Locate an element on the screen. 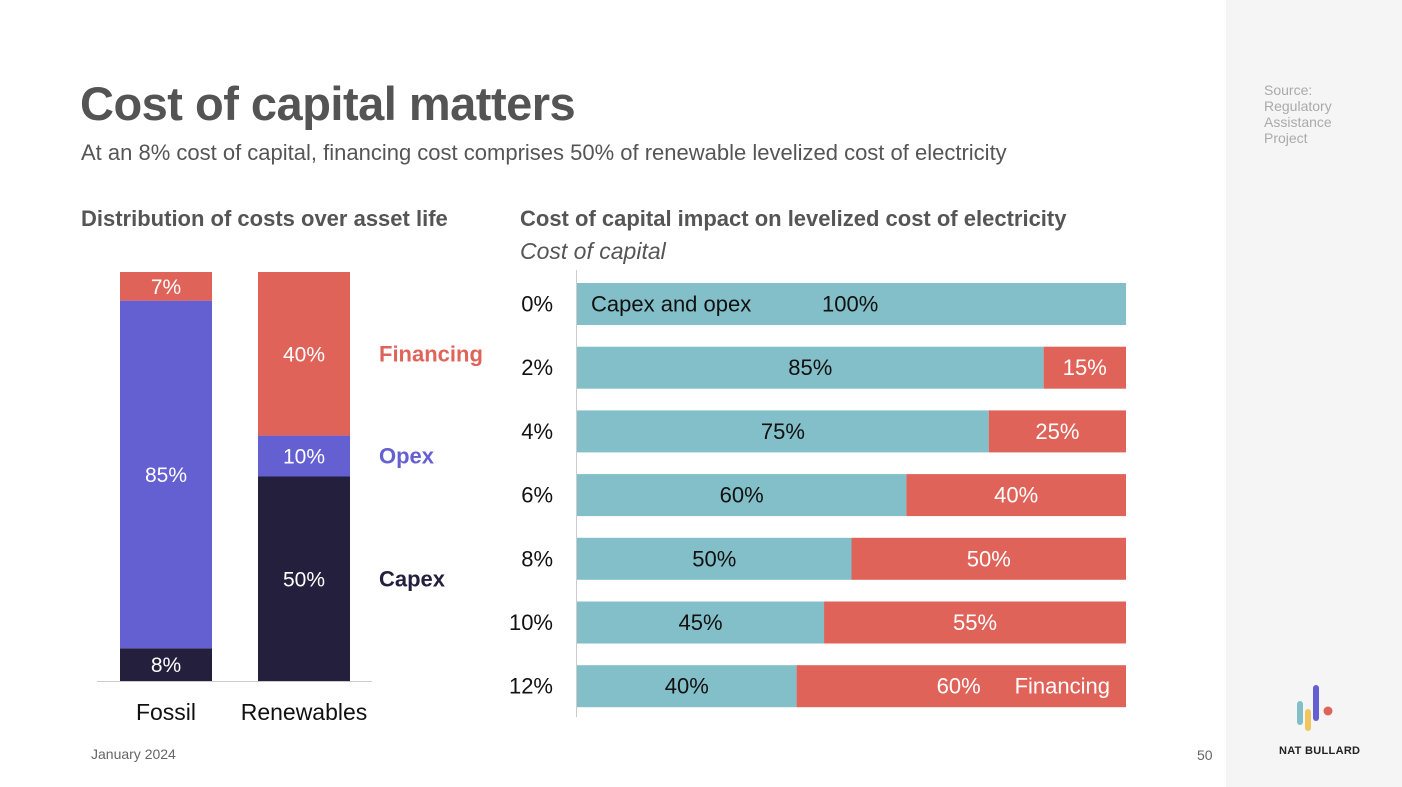 The width and height of the screenshot is (1402, 787). data-label-6-capex-and-opex: 60% is located at coordinates (742, 495).